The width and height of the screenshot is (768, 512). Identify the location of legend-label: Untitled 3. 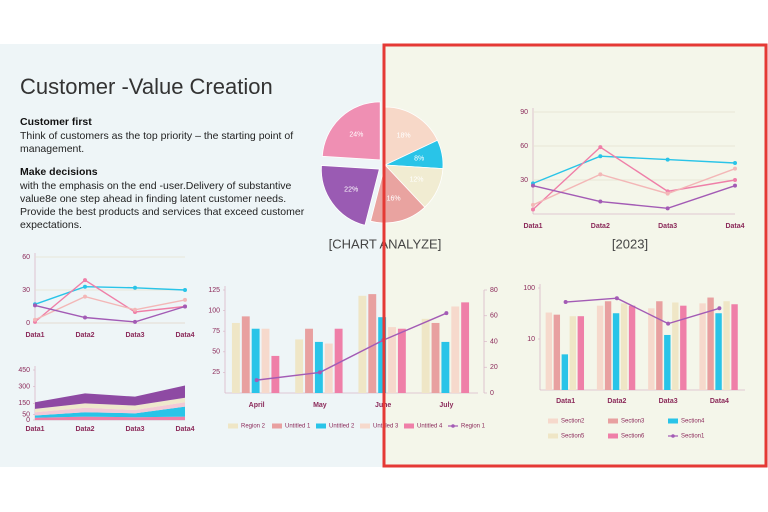
(386, 427).